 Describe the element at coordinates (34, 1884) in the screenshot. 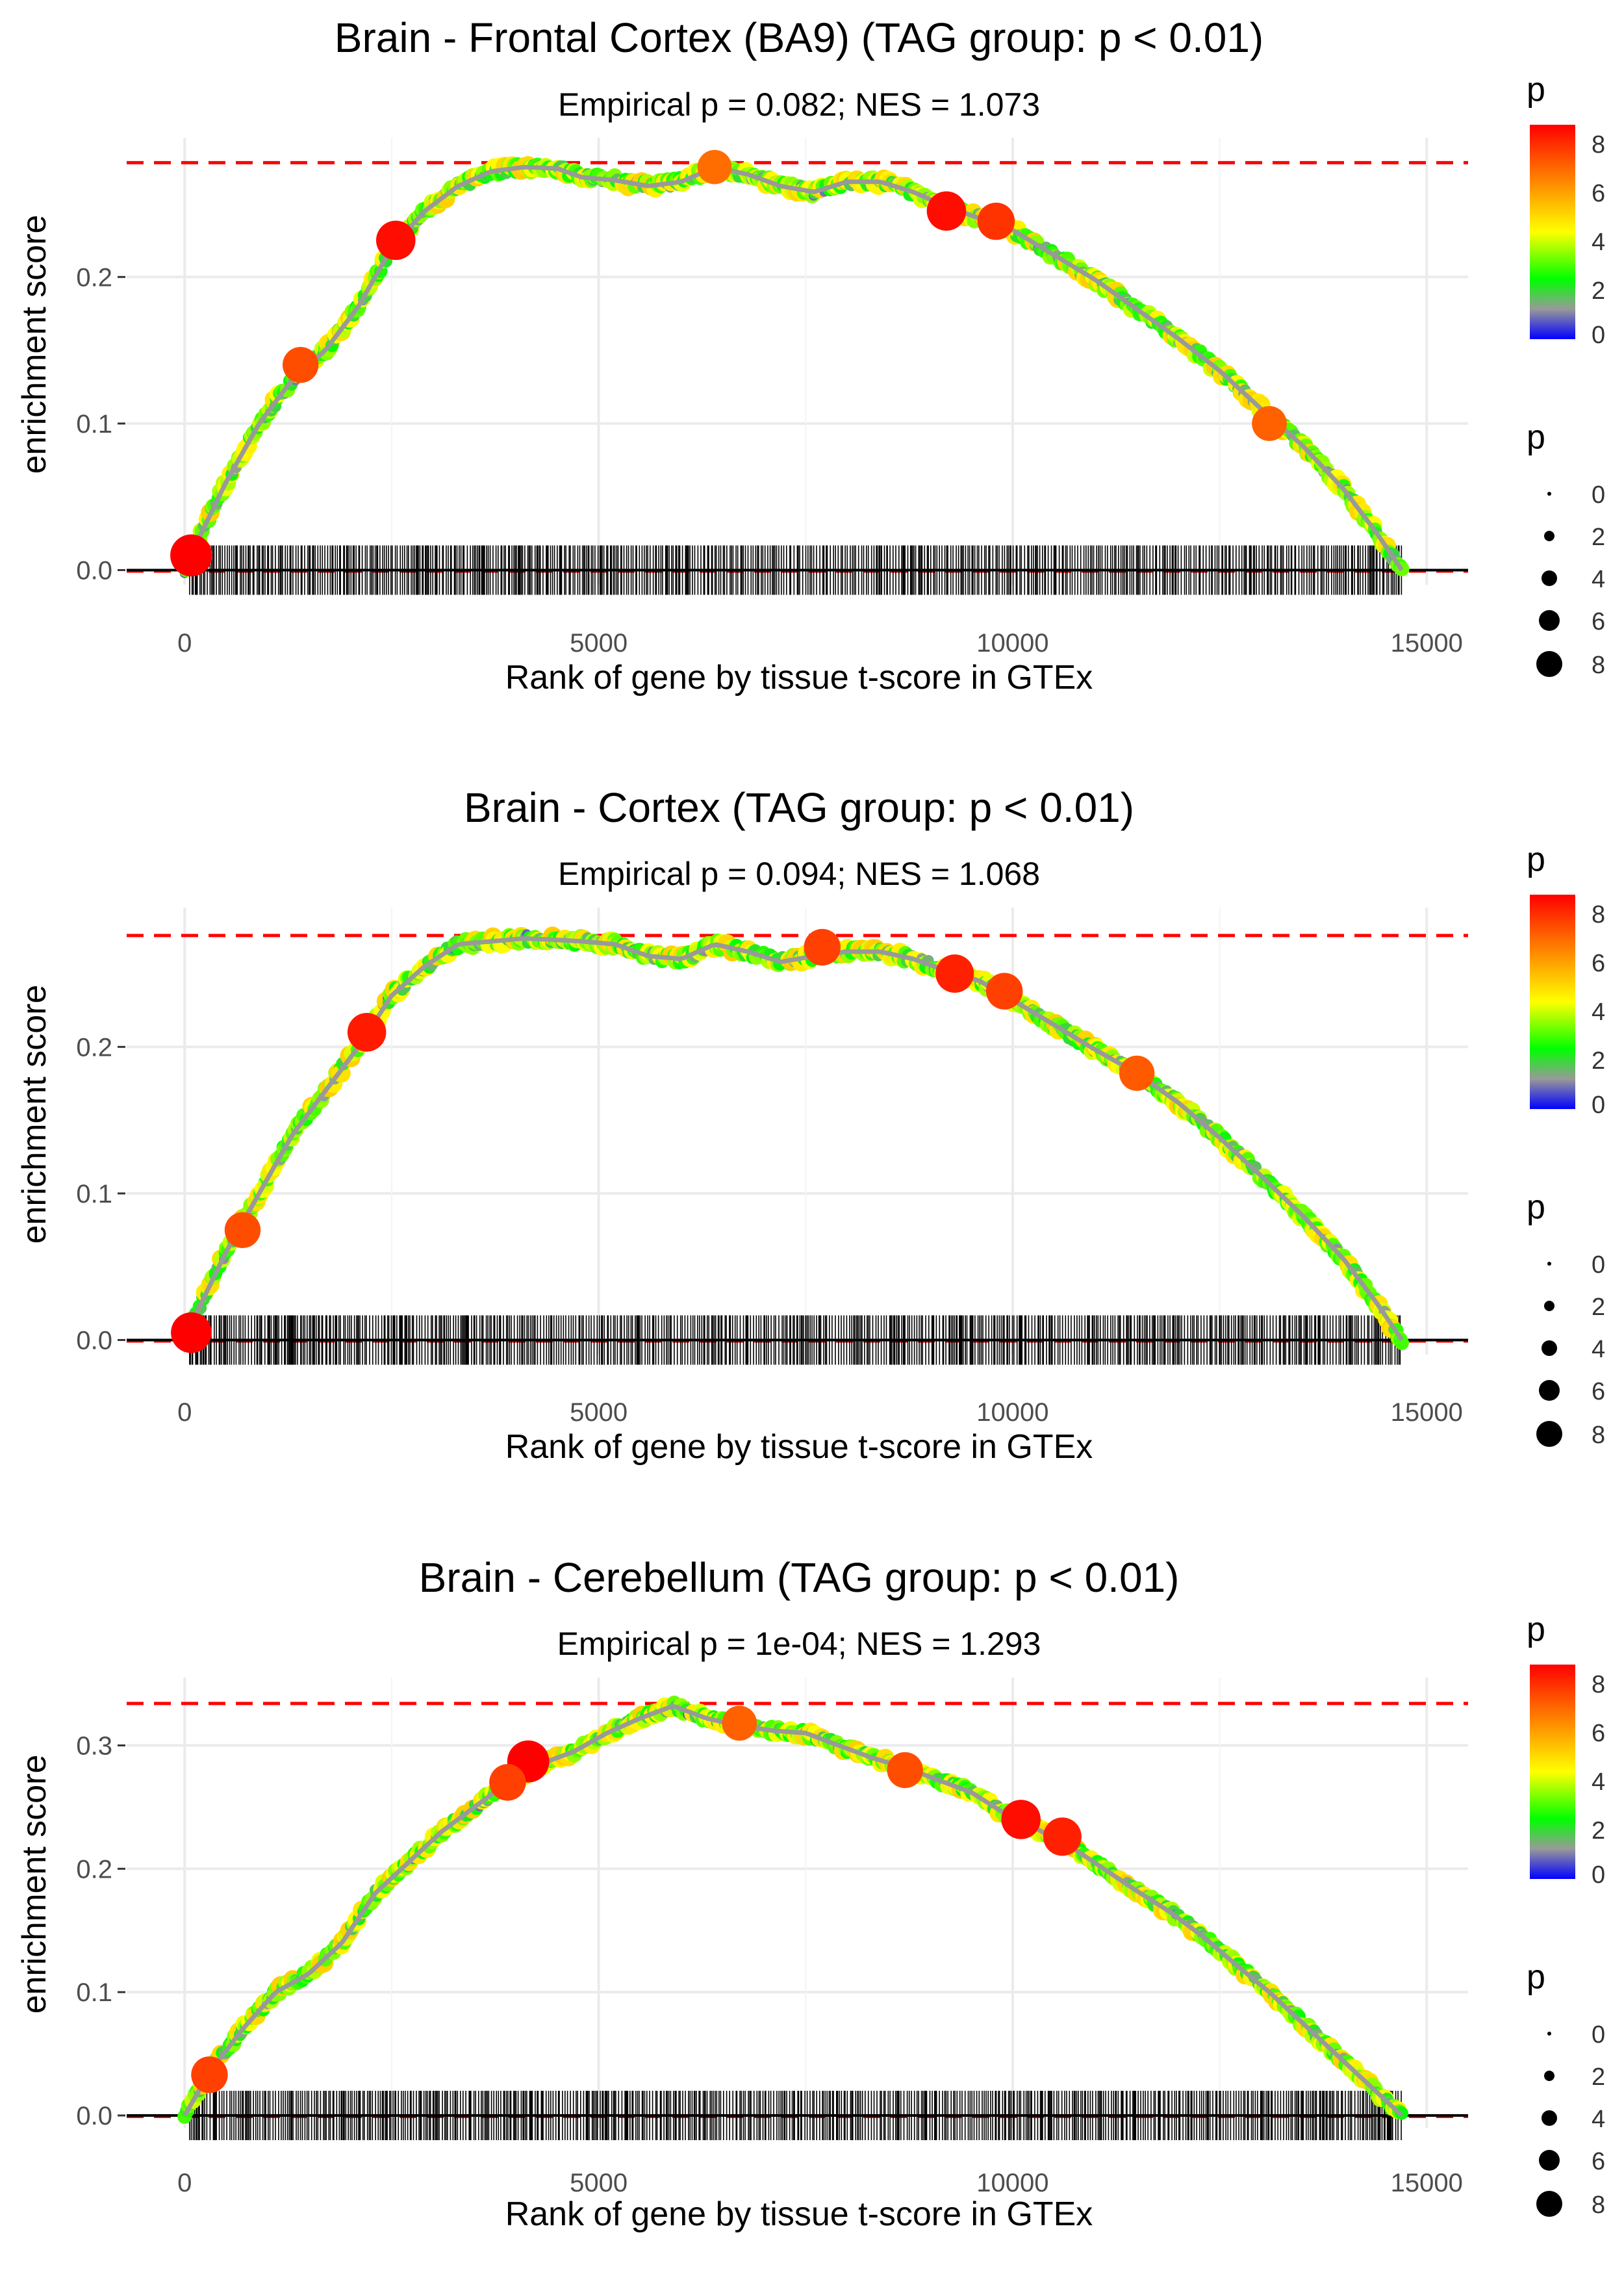

I see `panel-3-ylabel: enrichment score` at that location.